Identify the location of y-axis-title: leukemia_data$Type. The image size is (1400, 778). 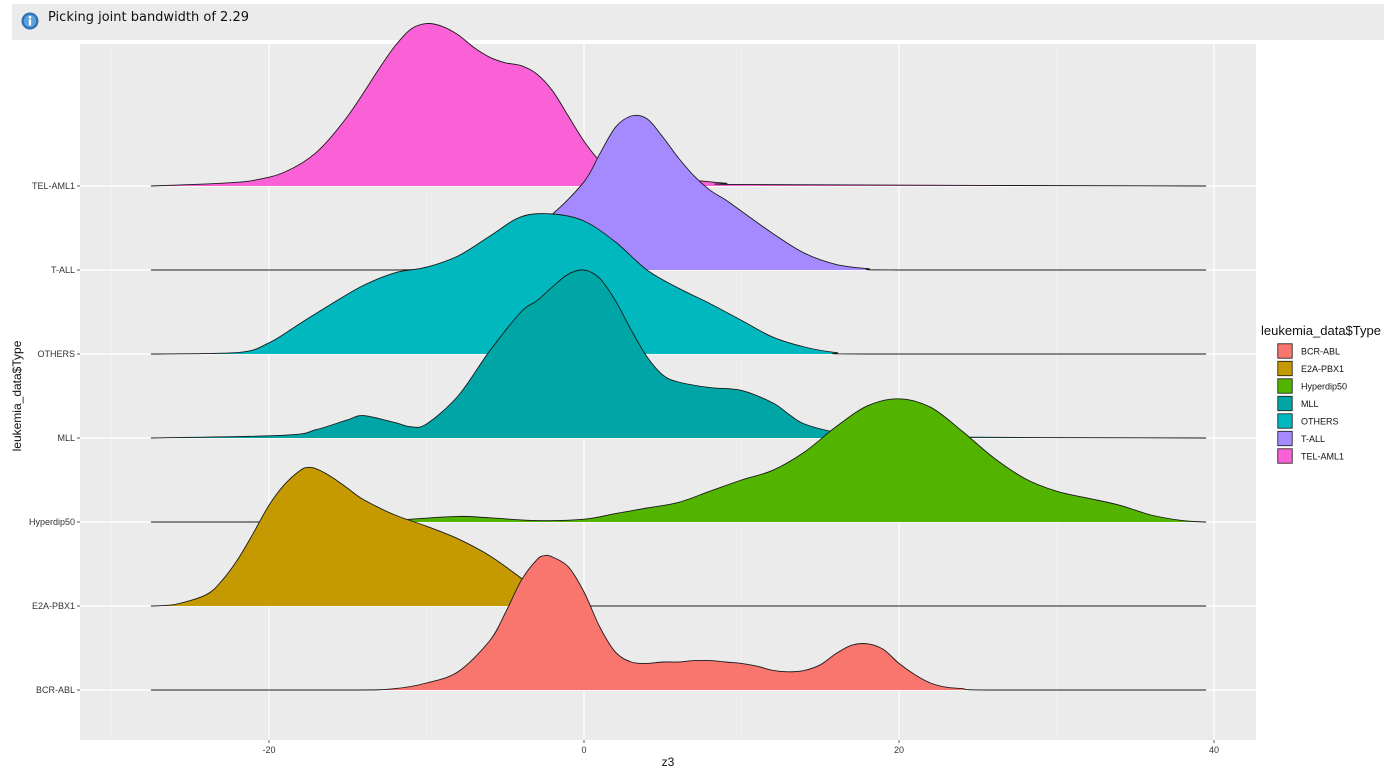
(17, 395).